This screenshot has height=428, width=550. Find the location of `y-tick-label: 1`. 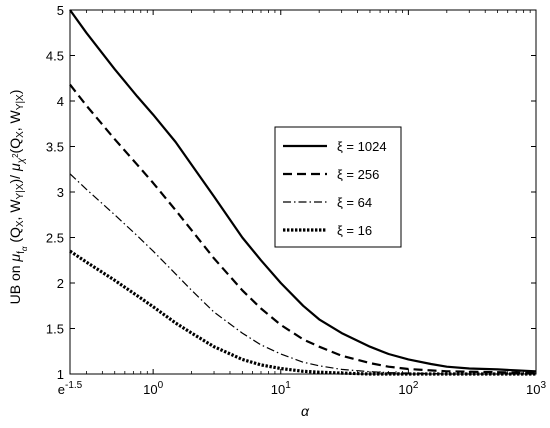

y-tick-label: 1 is located at coordinates (60, 374).